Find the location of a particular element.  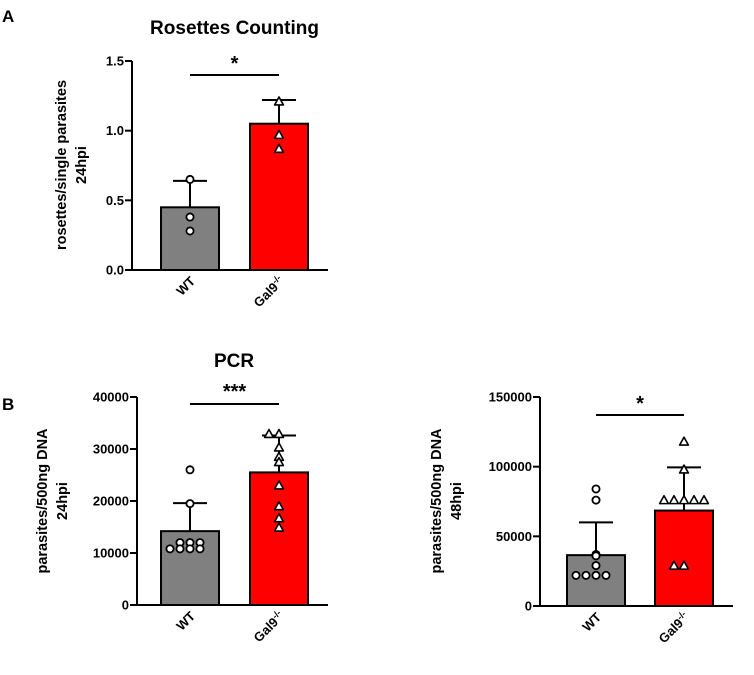

y-tick-label: 100000 is located at coordinates (510, 466).